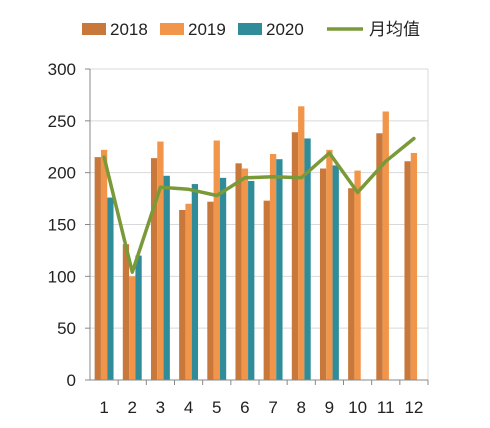 This screenshot has width=490, height=428. What do you see at coordinates (71, 380) in the screenshot?
I see `y-tick-label-0: 0` at bounding box center [71, 380].